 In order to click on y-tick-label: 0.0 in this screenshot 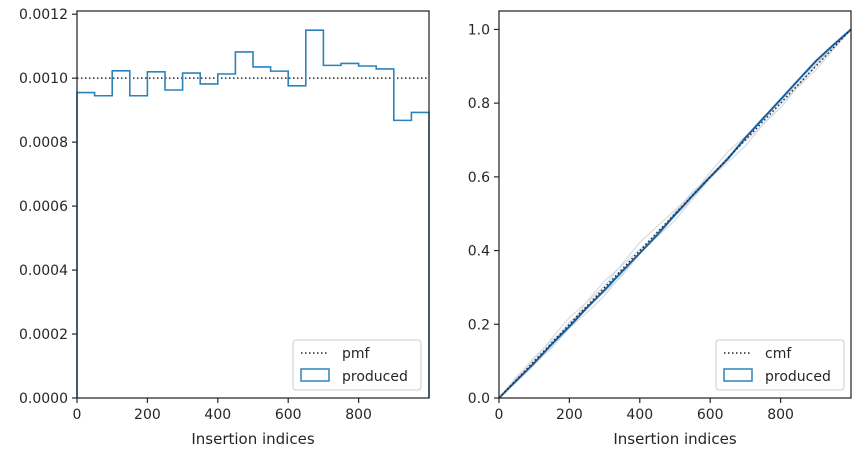, I will do `click(479, 399)`.